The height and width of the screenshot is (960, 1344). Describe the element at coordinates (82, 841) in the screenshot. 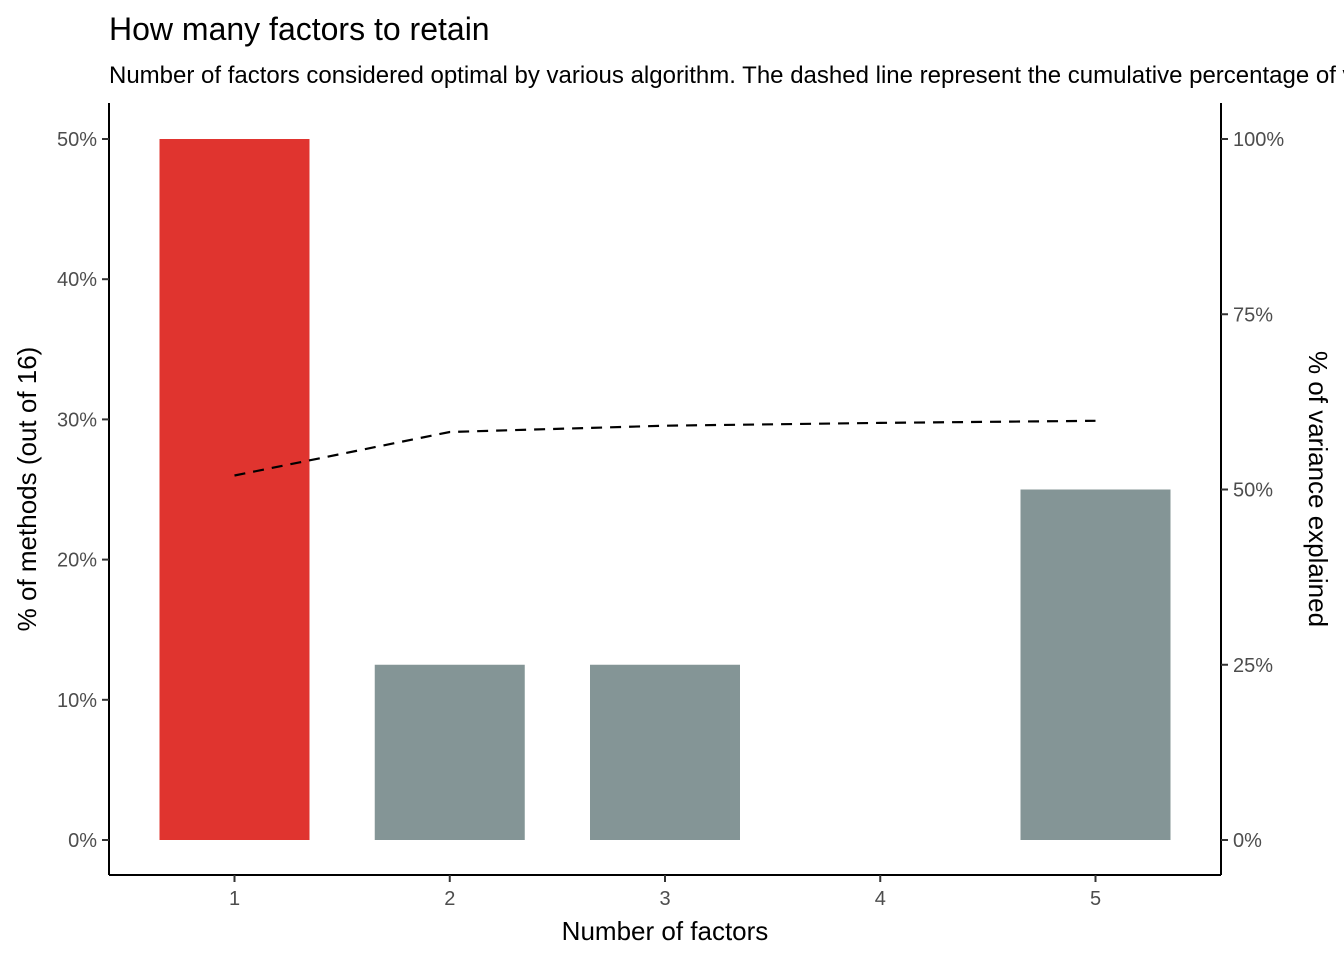

I see `y-tick-label: 0%` at that location.